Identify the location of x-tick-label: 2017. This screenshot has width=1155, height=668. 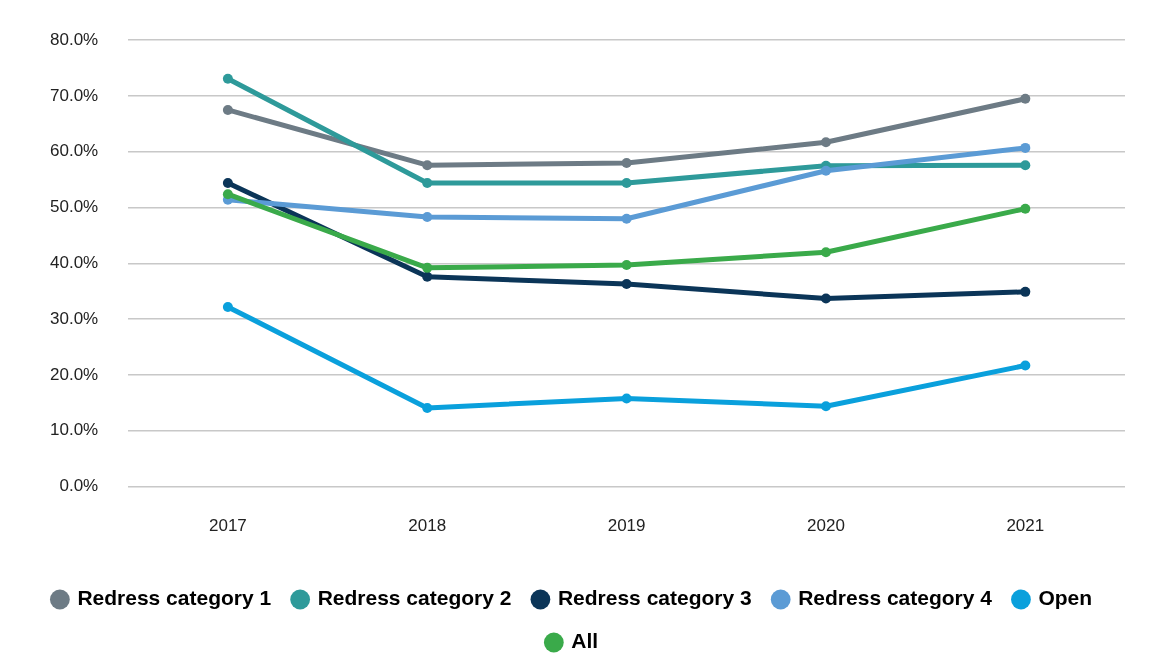
(227, 526).